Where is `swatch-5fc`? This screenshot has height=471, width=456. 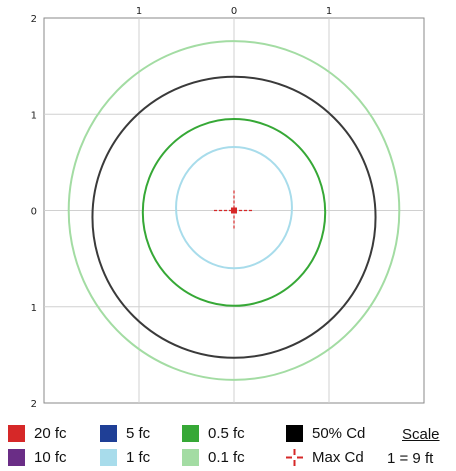 swatch-5fc is located at coordinates (108, 433).